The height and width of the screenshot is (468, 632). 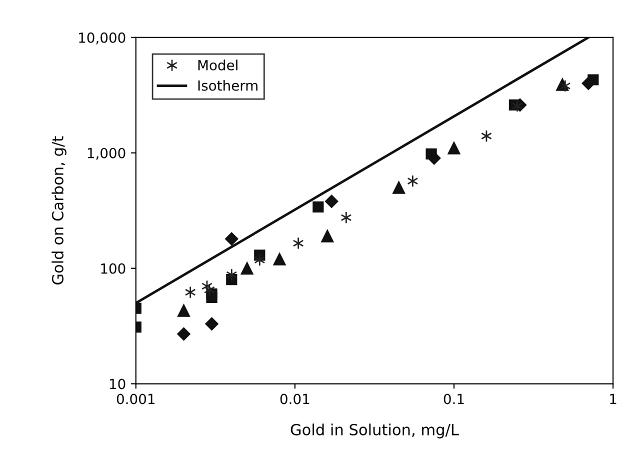 What do you see at coordinates (113, 268) in the screenshot?
I see `y-tick-label: 100` at bounding box center [113, 268].